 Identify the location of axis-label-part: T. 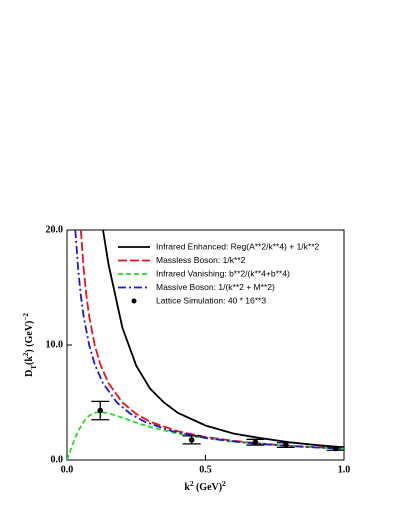
(34, 367).